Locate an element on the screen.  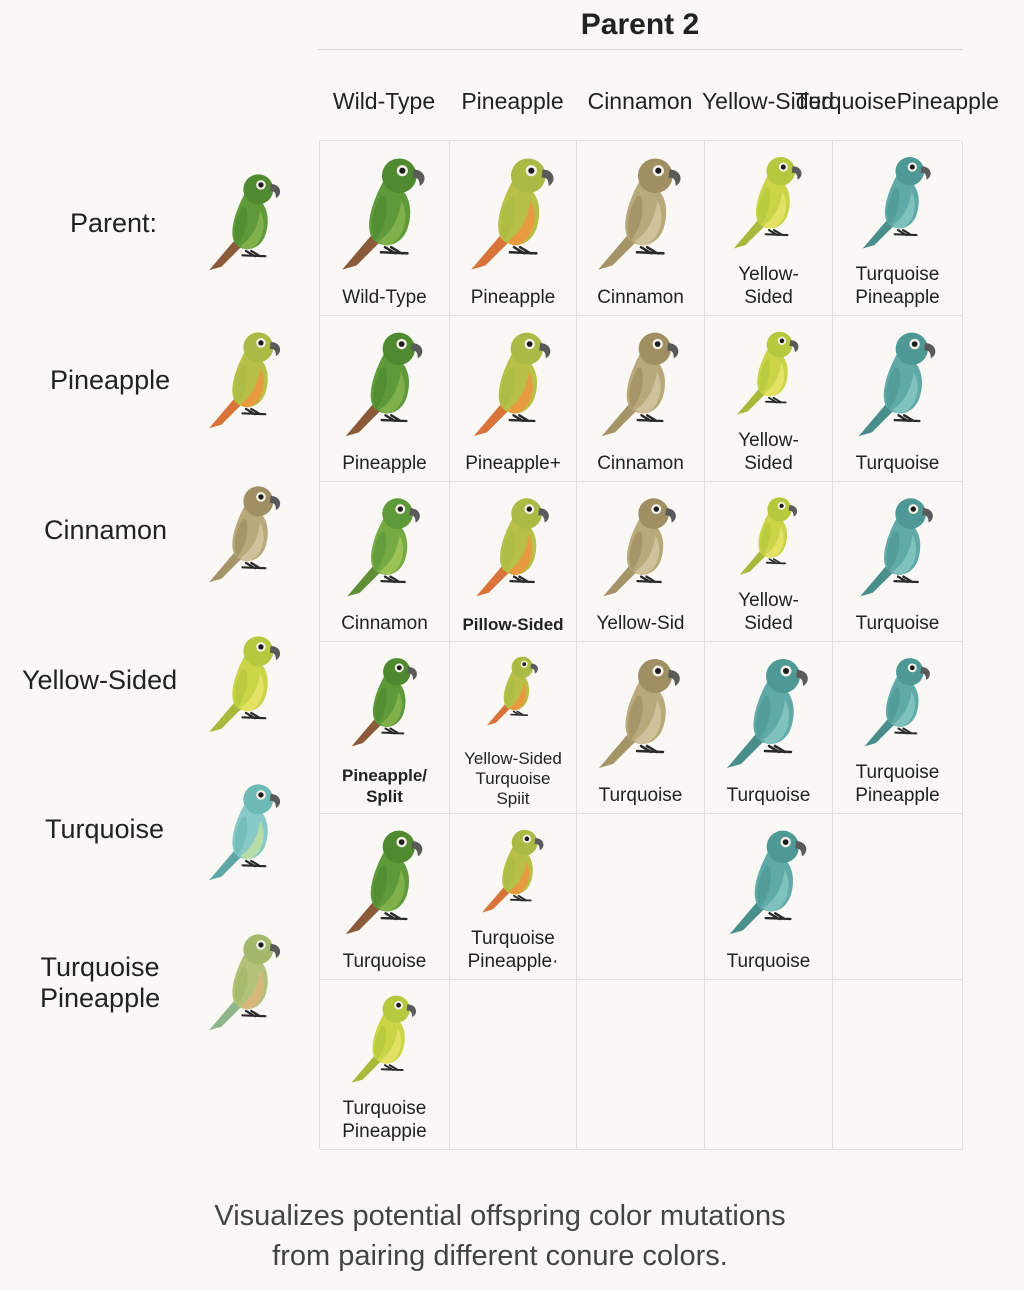
grid-cell-r1-c0: Pineapple is located at coordinates (385, 399).